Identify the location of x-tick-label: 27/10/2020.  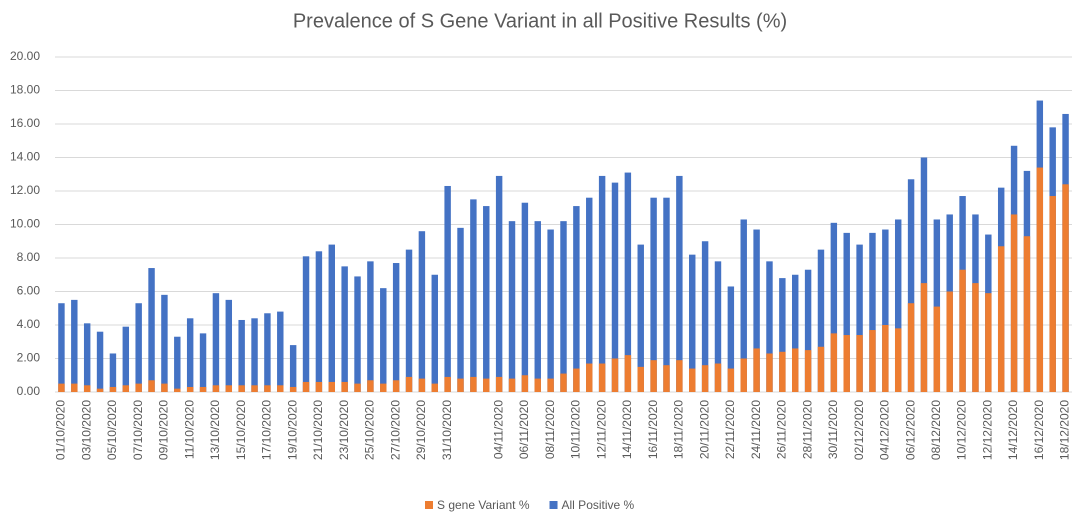
(395, 430).